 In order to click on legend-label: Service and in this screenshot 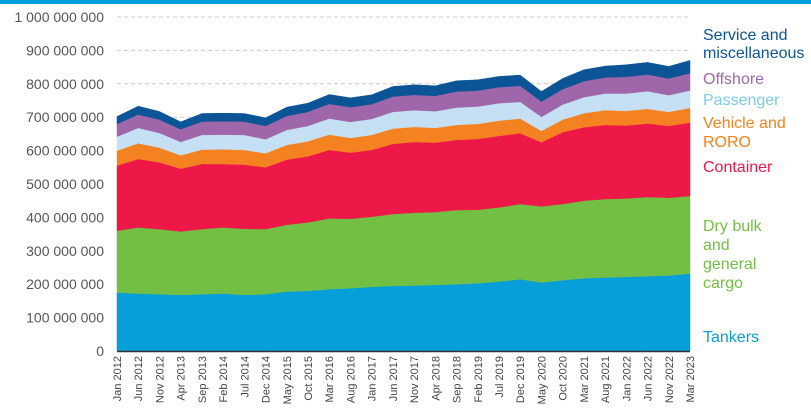, I will do `click(745, 35)`.